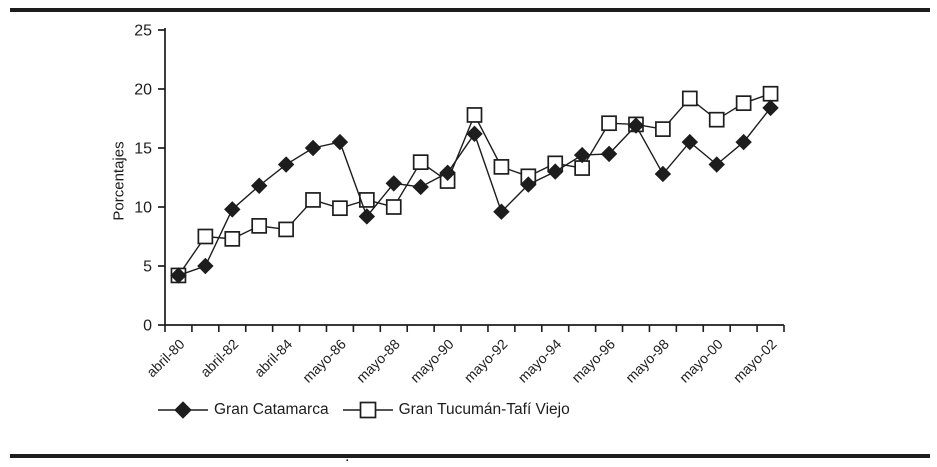 The width and height of the screenshot is (937, 467). I want to click on figure-bottom-border, so click(470, 456).